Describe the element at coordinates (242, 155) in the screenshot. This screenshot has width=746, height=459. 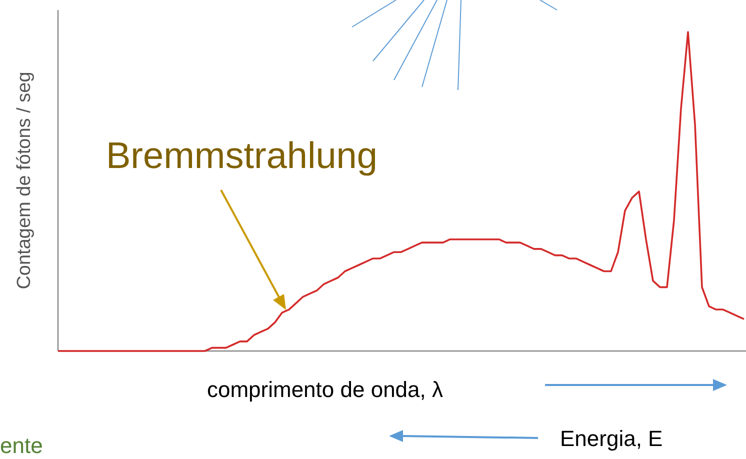
I see `annotation: Bremmstrahlung` at that location.